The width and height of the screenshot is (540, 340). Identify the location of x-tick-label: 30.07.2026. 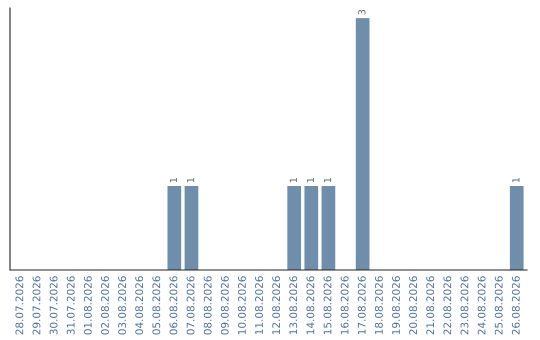
(54, 305).